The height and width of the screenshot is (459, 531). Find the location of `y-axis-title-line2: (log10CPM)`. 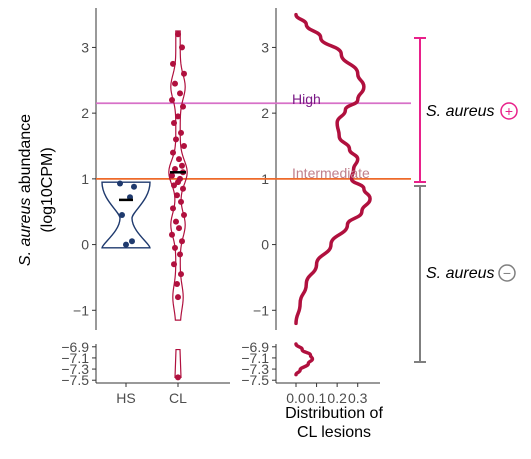

y-axis-title-line2: (log10CPM) is located at coordinates (47, 189).